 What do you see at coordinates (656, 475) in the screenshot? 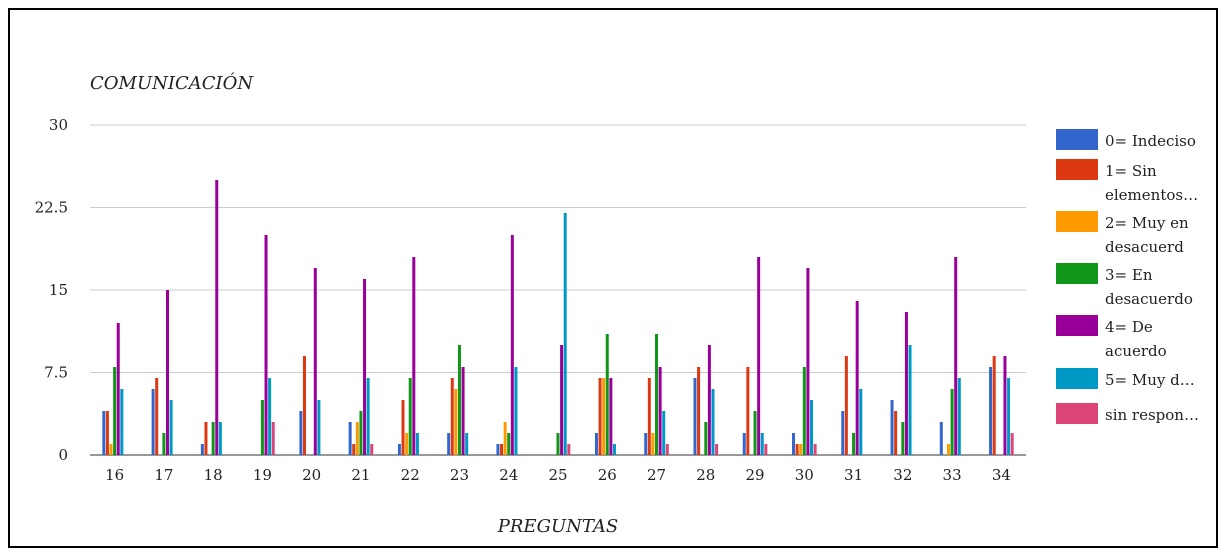
I see `x-tick-label: 27` at bounding box center [656, 475].